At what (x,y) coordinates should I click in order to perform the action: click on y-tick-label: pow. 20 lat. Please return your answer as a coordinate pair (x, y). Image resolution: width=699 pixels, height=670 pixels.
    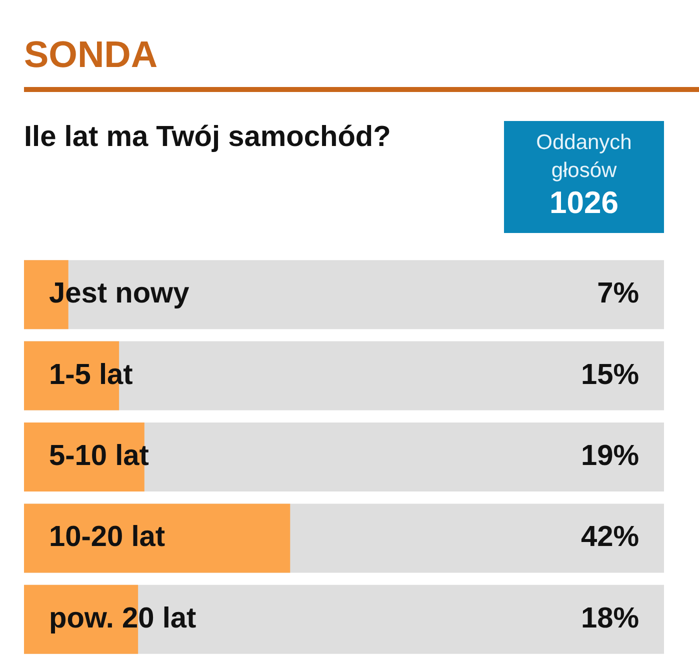
    Looking at the image, I should click on (123, 618).